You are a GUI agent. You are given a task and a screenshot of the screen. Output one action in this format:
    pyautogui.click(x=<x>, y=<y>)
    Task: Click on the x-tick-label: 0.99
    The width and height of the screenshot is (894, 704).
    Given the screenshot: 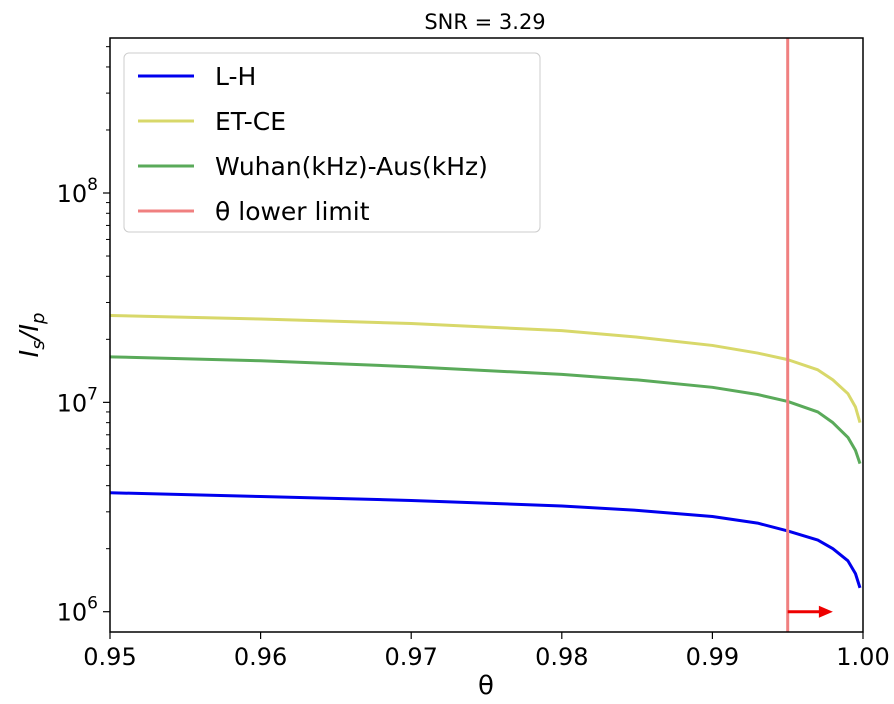 What is the action you would take?
    pyautogui.click(x=712, y=657)
    